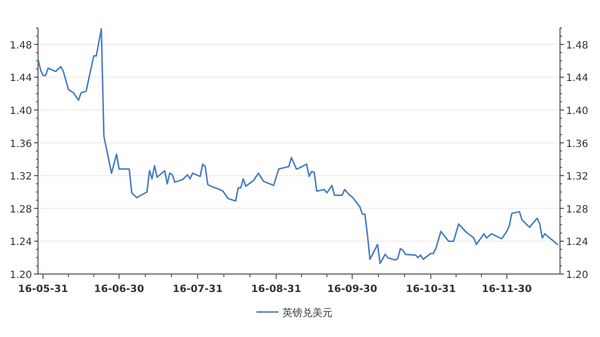 This screenshot has height=337, width=600. What do you see at coordinates (21, 210) in the screenshot?
I see `y-tick-label: 1.28` at bounding box center [21, 210].